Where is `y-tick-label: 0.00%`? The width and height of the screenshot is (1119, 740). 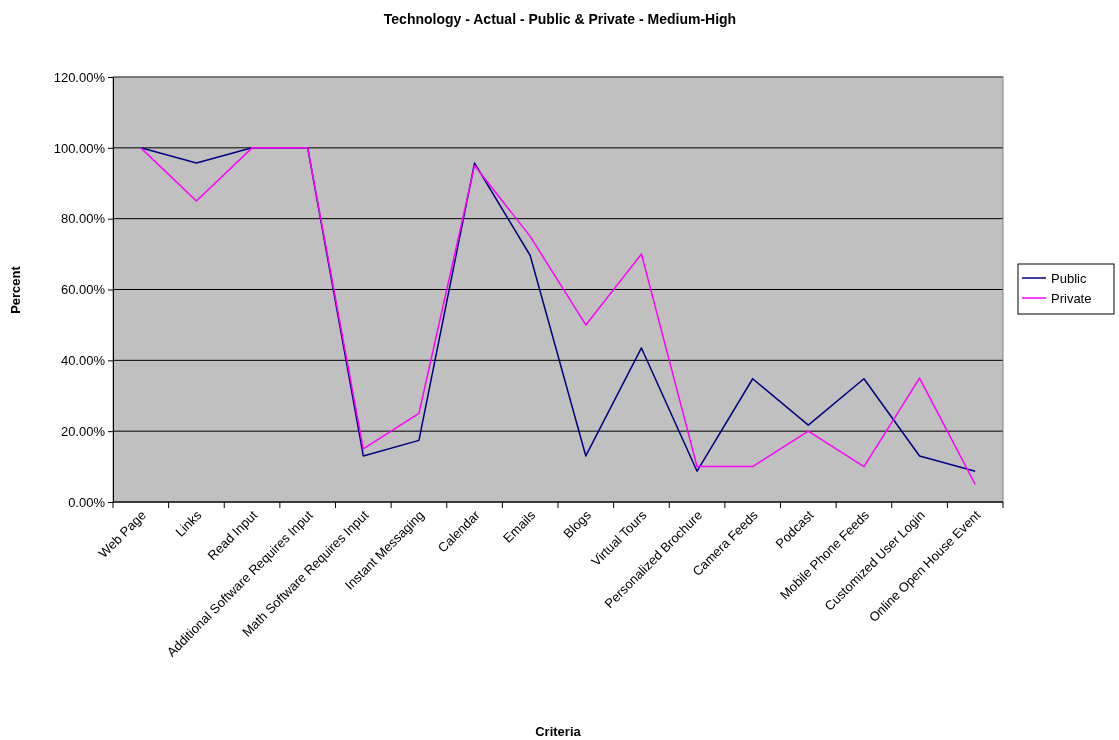
y-tick-label: 0.00% is located at coordinates (87, 502).